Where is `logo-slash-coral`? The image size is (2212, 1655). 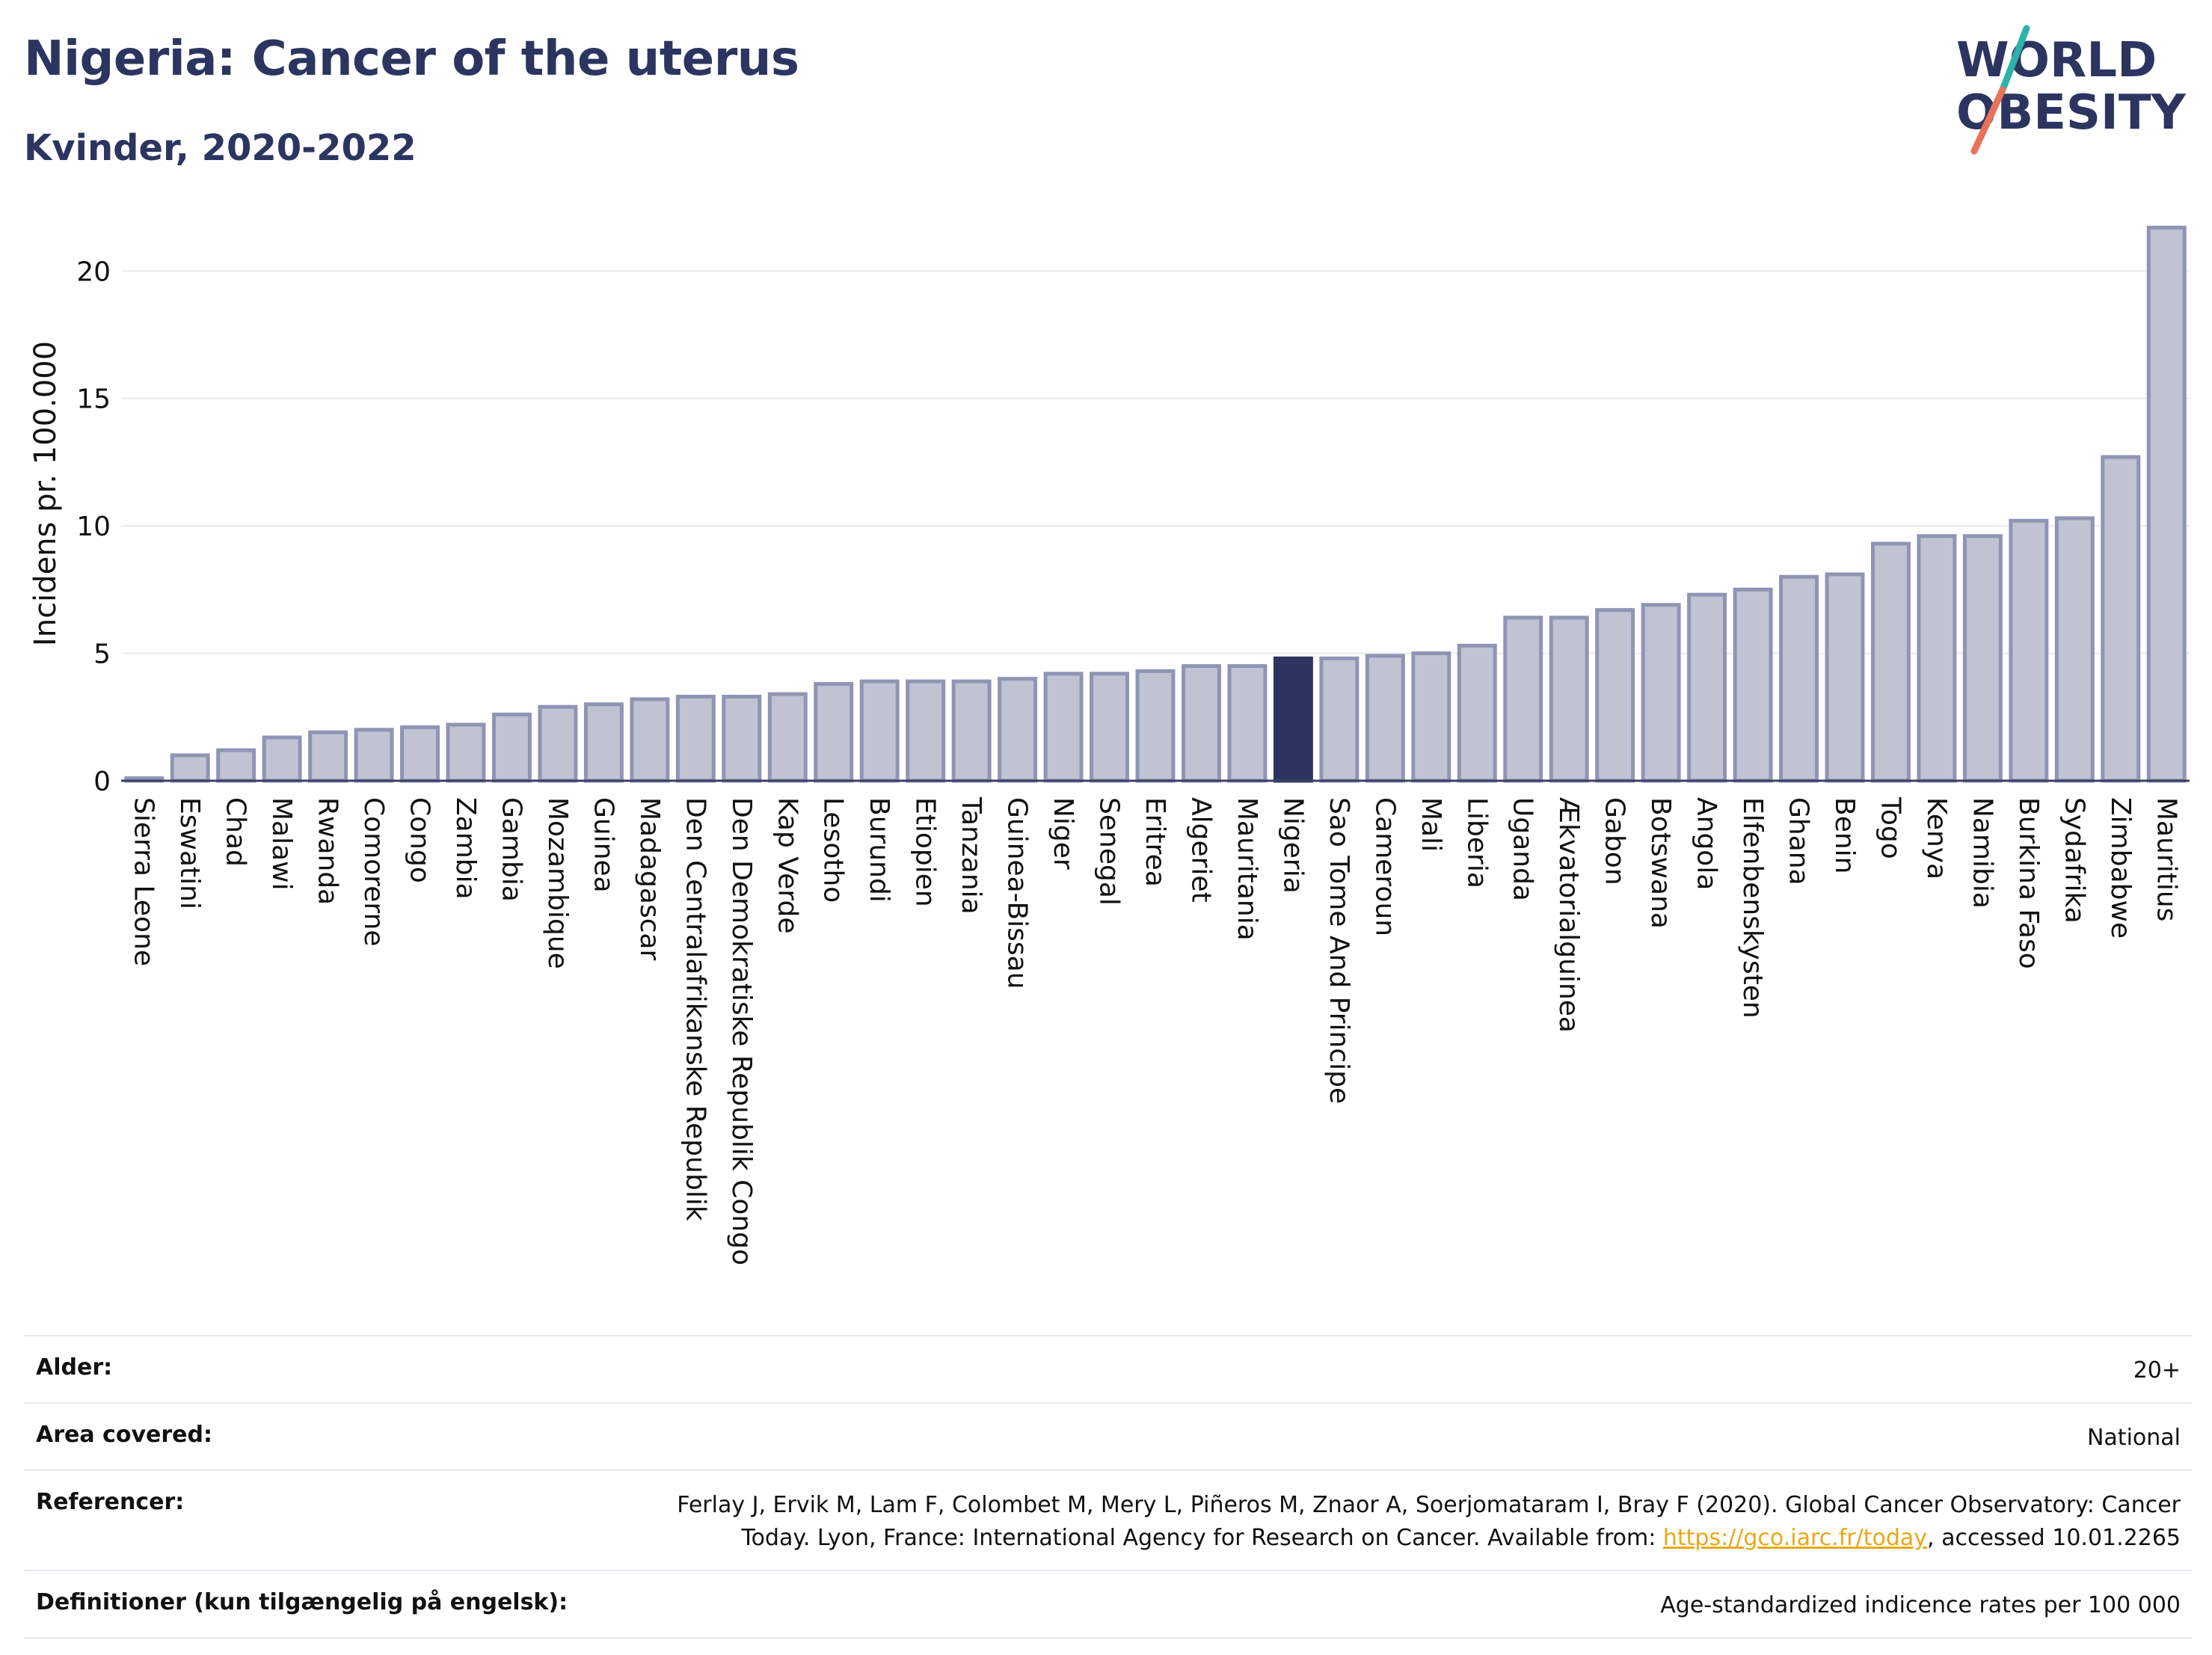 logo-slash-coral is located at coordinates (1988, 120).